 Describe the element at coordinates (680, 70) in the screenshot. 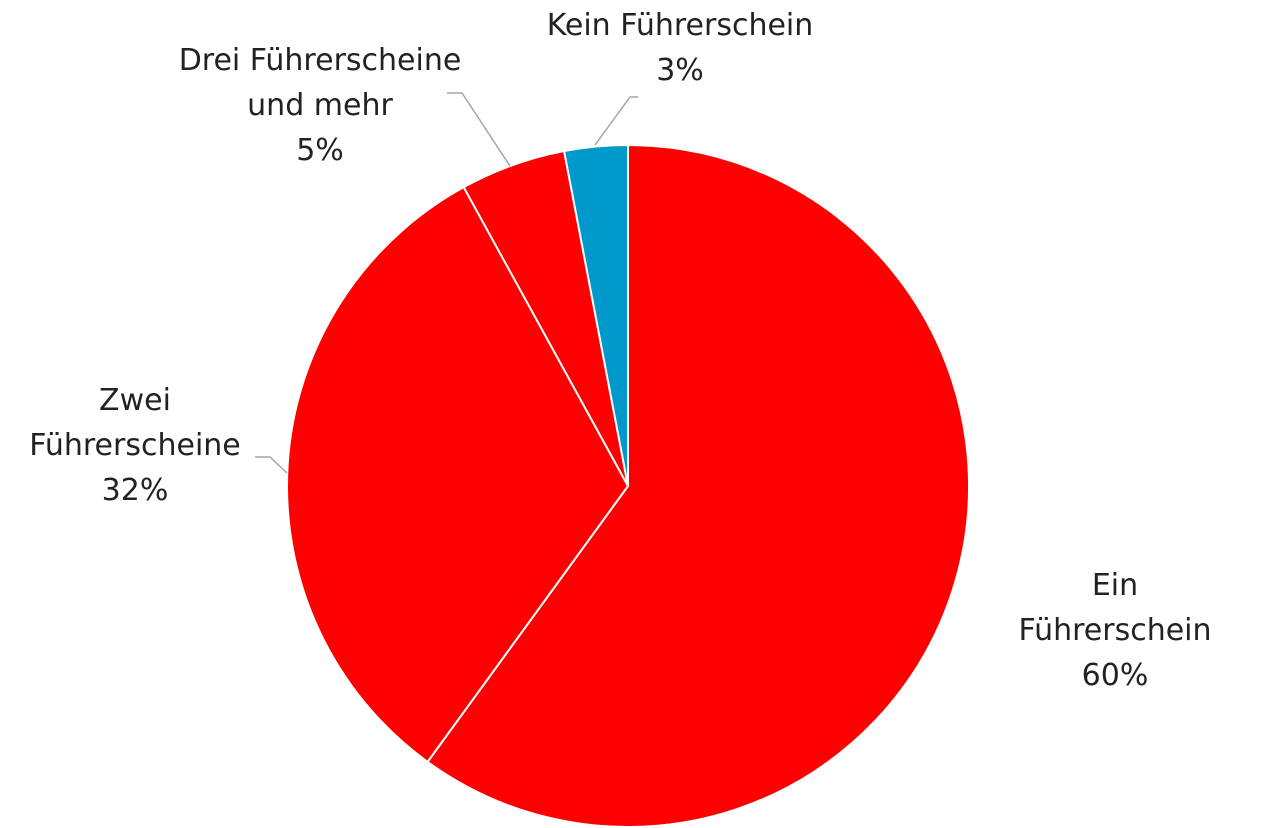

I see `value-label: 3%` at that location.